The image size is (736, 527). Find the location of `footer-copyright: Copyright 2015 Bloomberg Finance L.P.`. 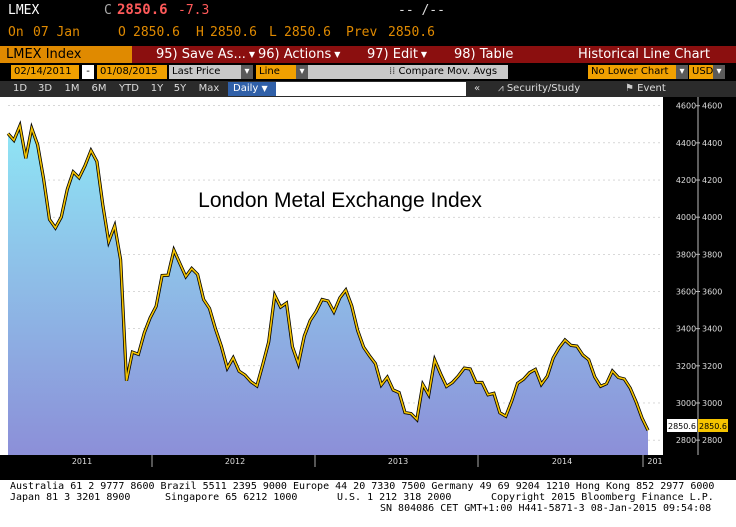

footer-copyright: Copyright 2015 Bloomberg Finance L.P. is located at coordinates (602, 497).